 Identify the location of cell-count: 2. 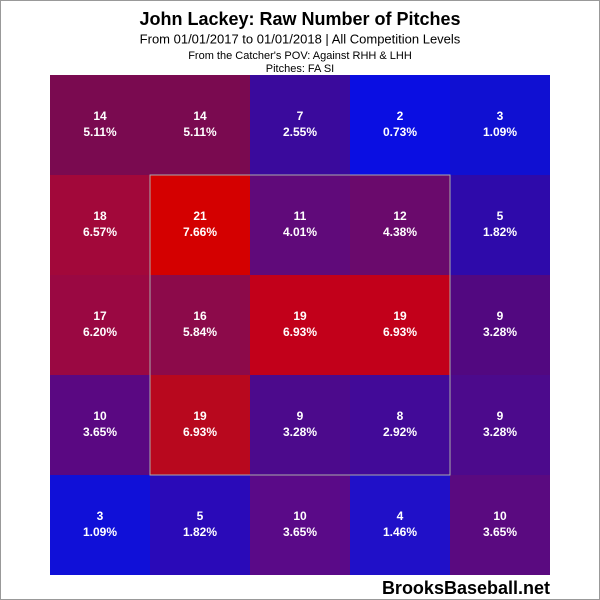
(400, 116).